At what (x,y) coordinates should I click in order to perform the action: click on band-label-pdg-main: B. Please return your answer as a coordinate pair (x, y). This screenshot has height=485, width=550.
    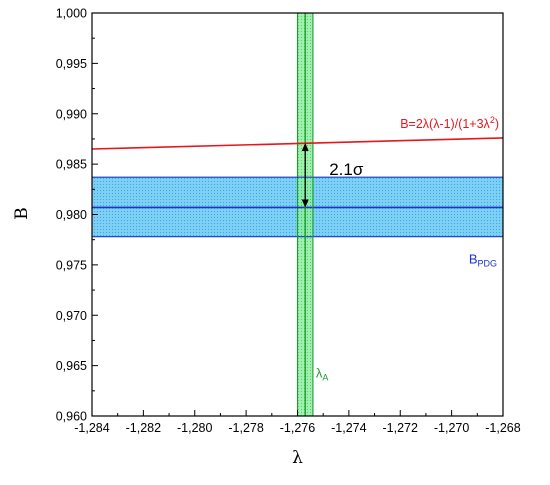
    Looking at the image, I should click on (473, 259).